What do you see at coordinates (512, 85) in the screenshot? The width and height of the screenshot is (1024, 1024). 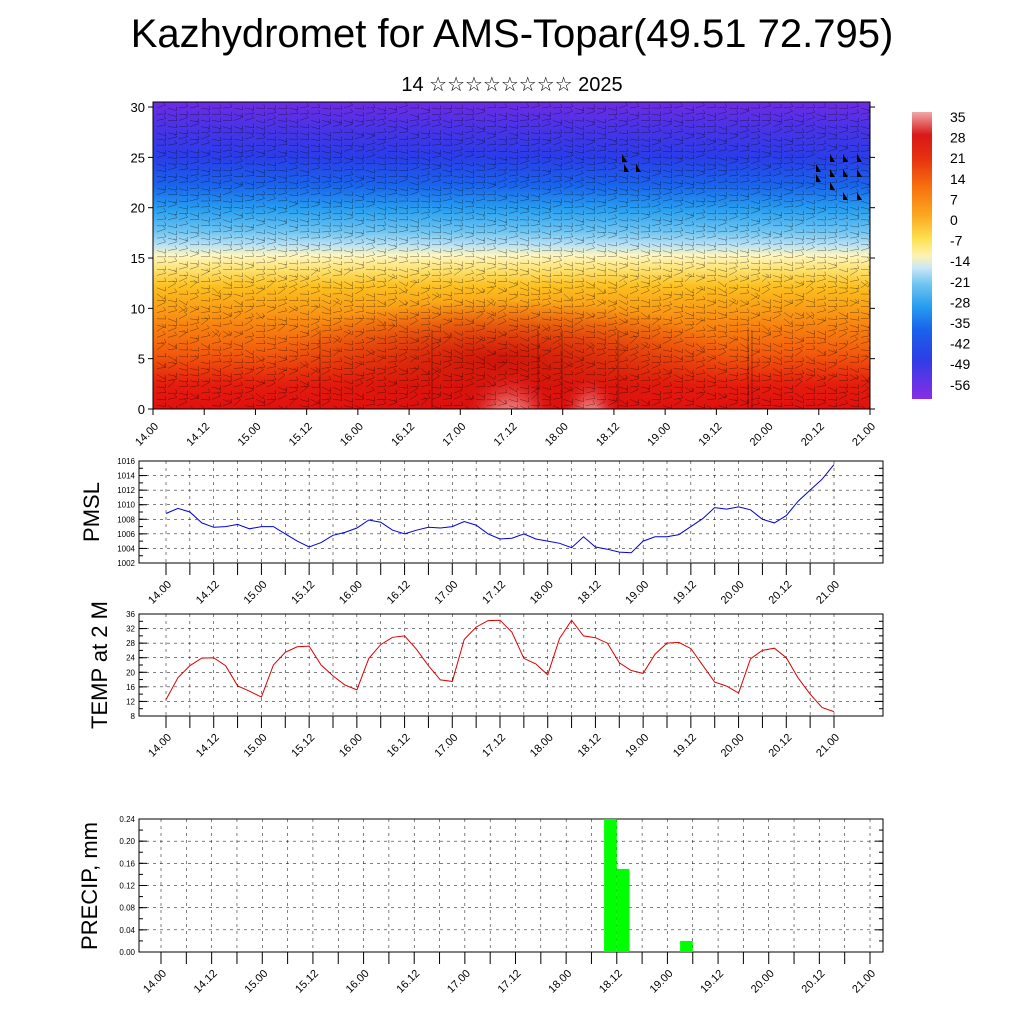 I see `chart-subtitle: 14 ☆☆☆☆☆☆☆☆ 2025` at bounding box center [512, 85].